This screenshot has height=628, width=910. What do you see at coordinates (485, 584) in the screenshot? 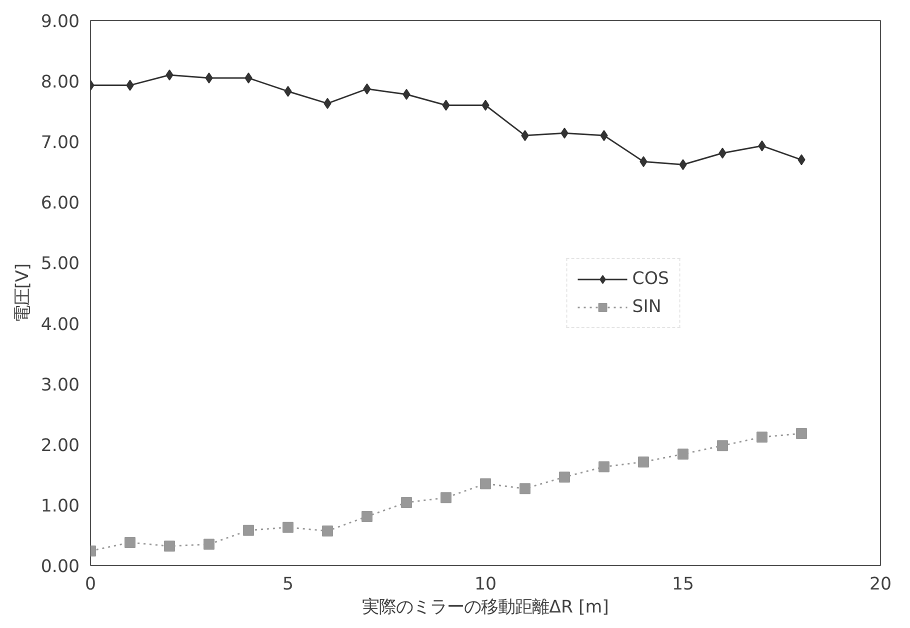
I see `x-tick-label: 10` at bounding box center [485, 584].